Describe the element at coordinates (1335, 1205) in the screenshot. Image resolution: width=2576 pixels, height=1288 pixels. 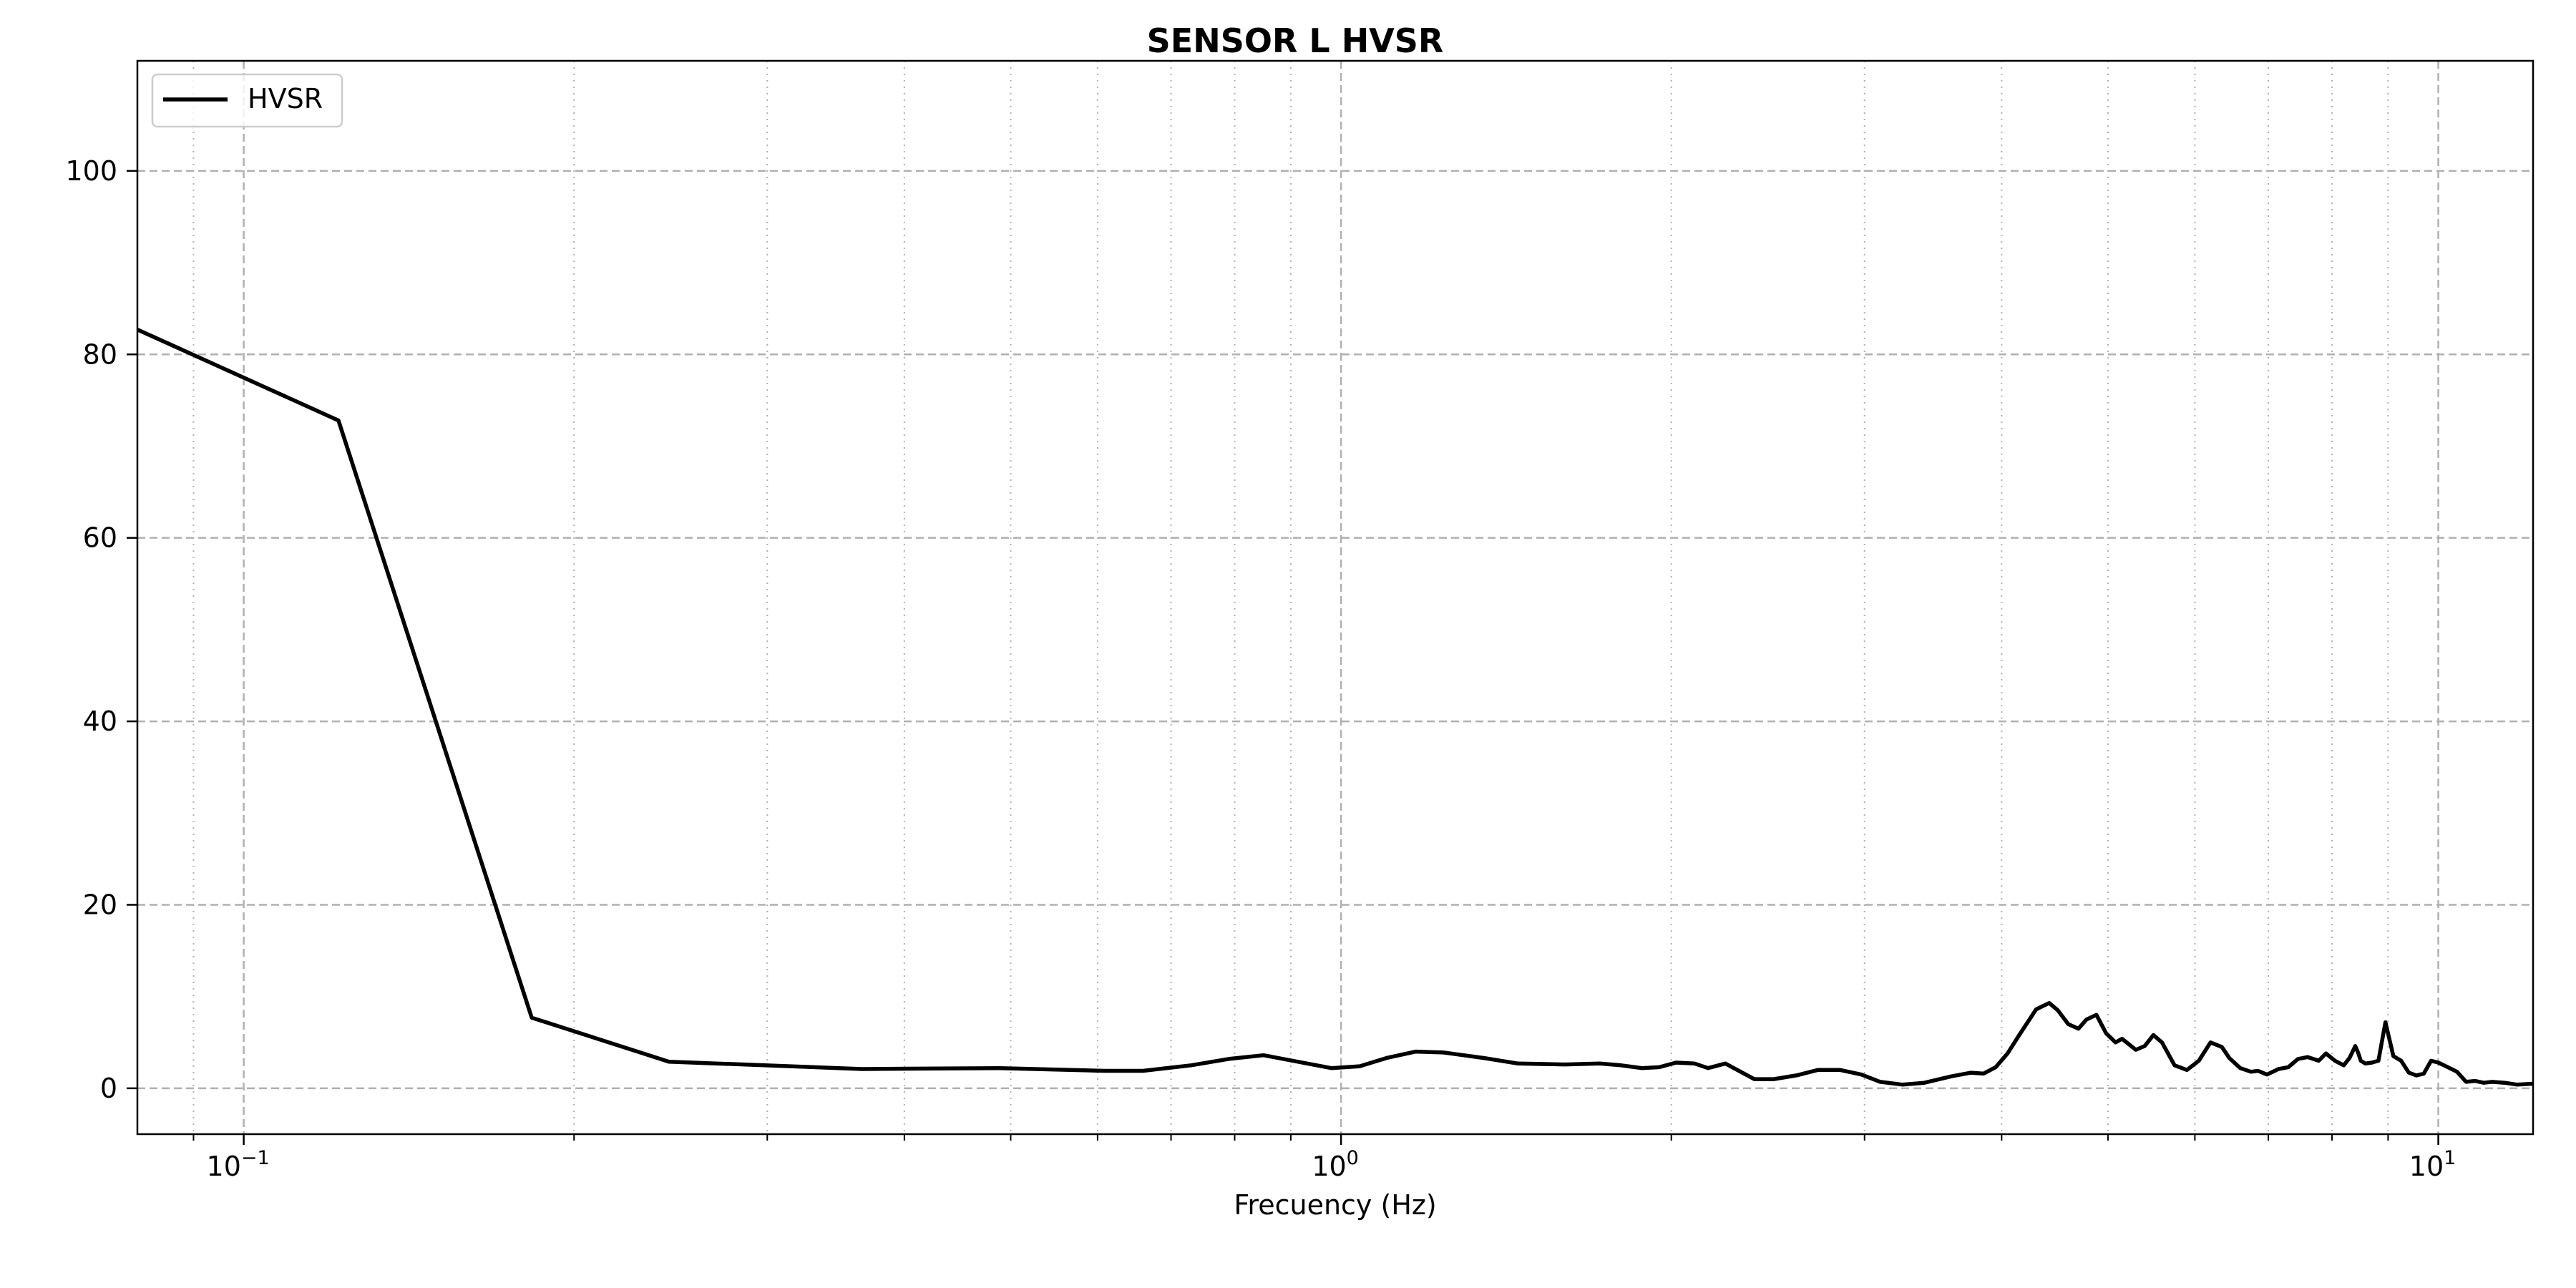
I see `x-axis-label: Frecuency (Hz)` at that location.